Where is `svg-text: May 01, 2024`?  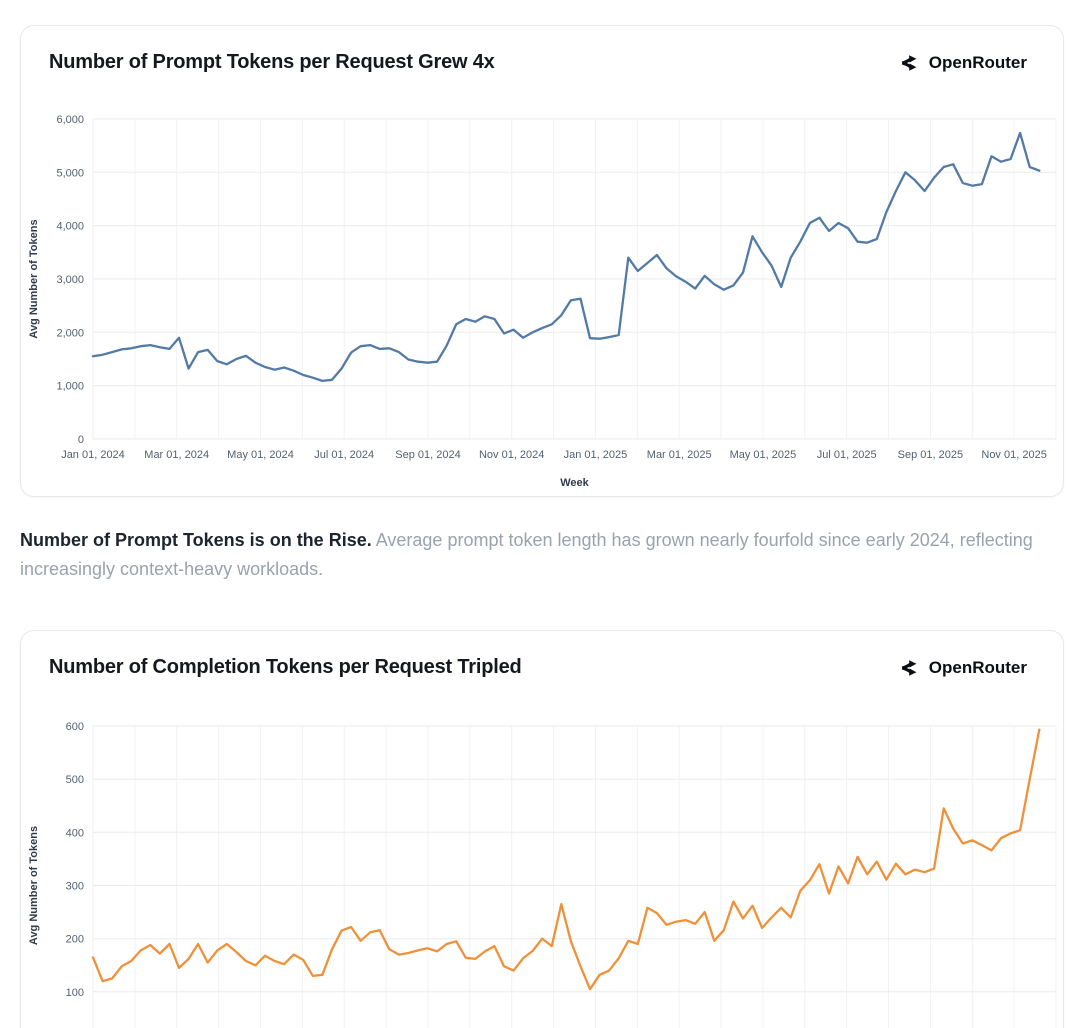
svg-text: May 01, 2024 is located at coordinates (260, 455).